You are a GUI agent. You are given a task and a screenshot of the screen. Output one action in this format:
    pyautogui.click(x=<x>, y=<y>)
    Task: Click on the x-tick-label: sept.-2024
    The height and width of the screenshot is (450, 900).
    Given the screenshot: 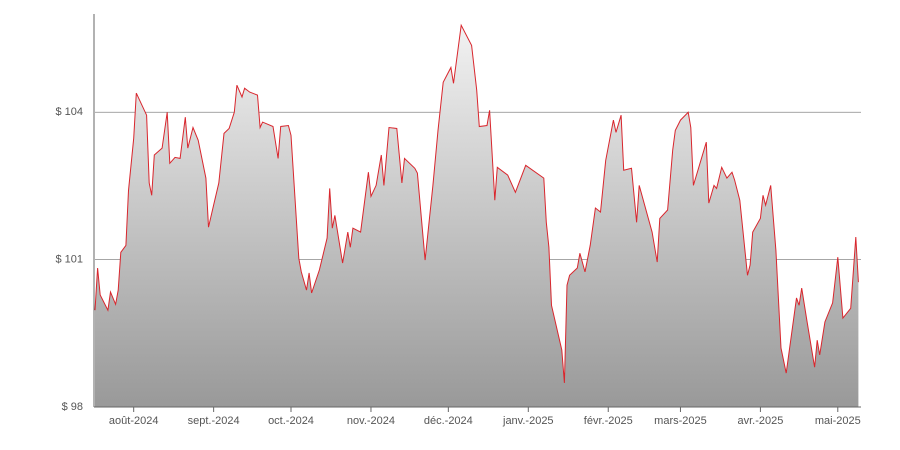 What is the action you would take?
    pyautogui.click(x=214, y=421)
    